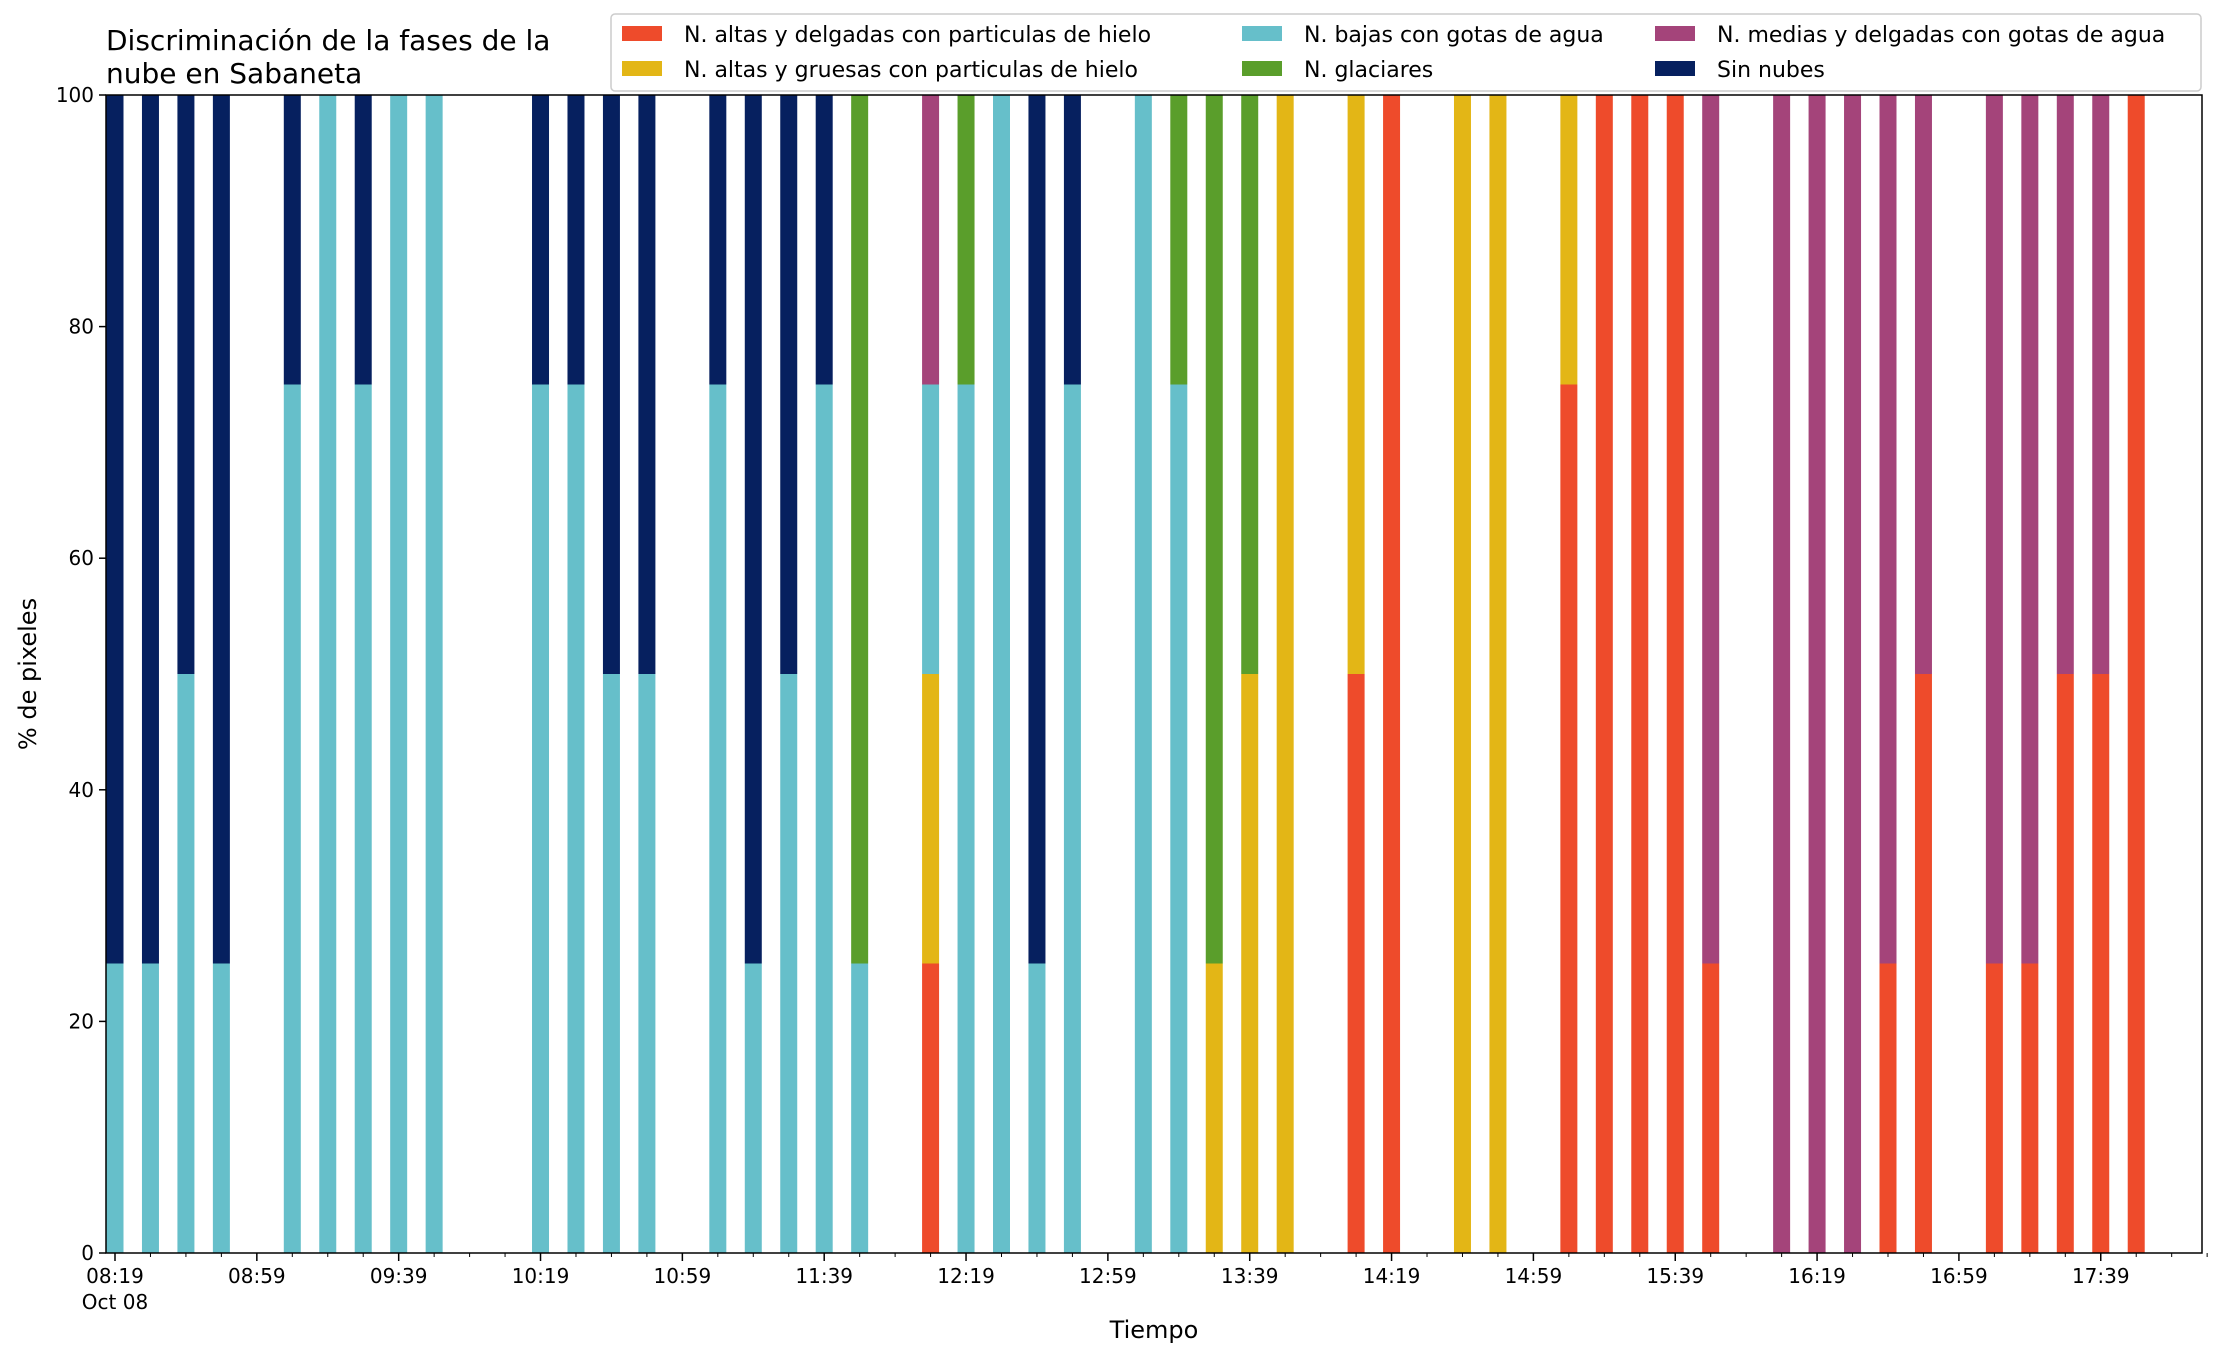 The width and height of the screenshot is (2216, 1355). Describe the element at coordinates (1771, 70) in the screenshot. I see `legend-label-5: Sin nubes` at that location.